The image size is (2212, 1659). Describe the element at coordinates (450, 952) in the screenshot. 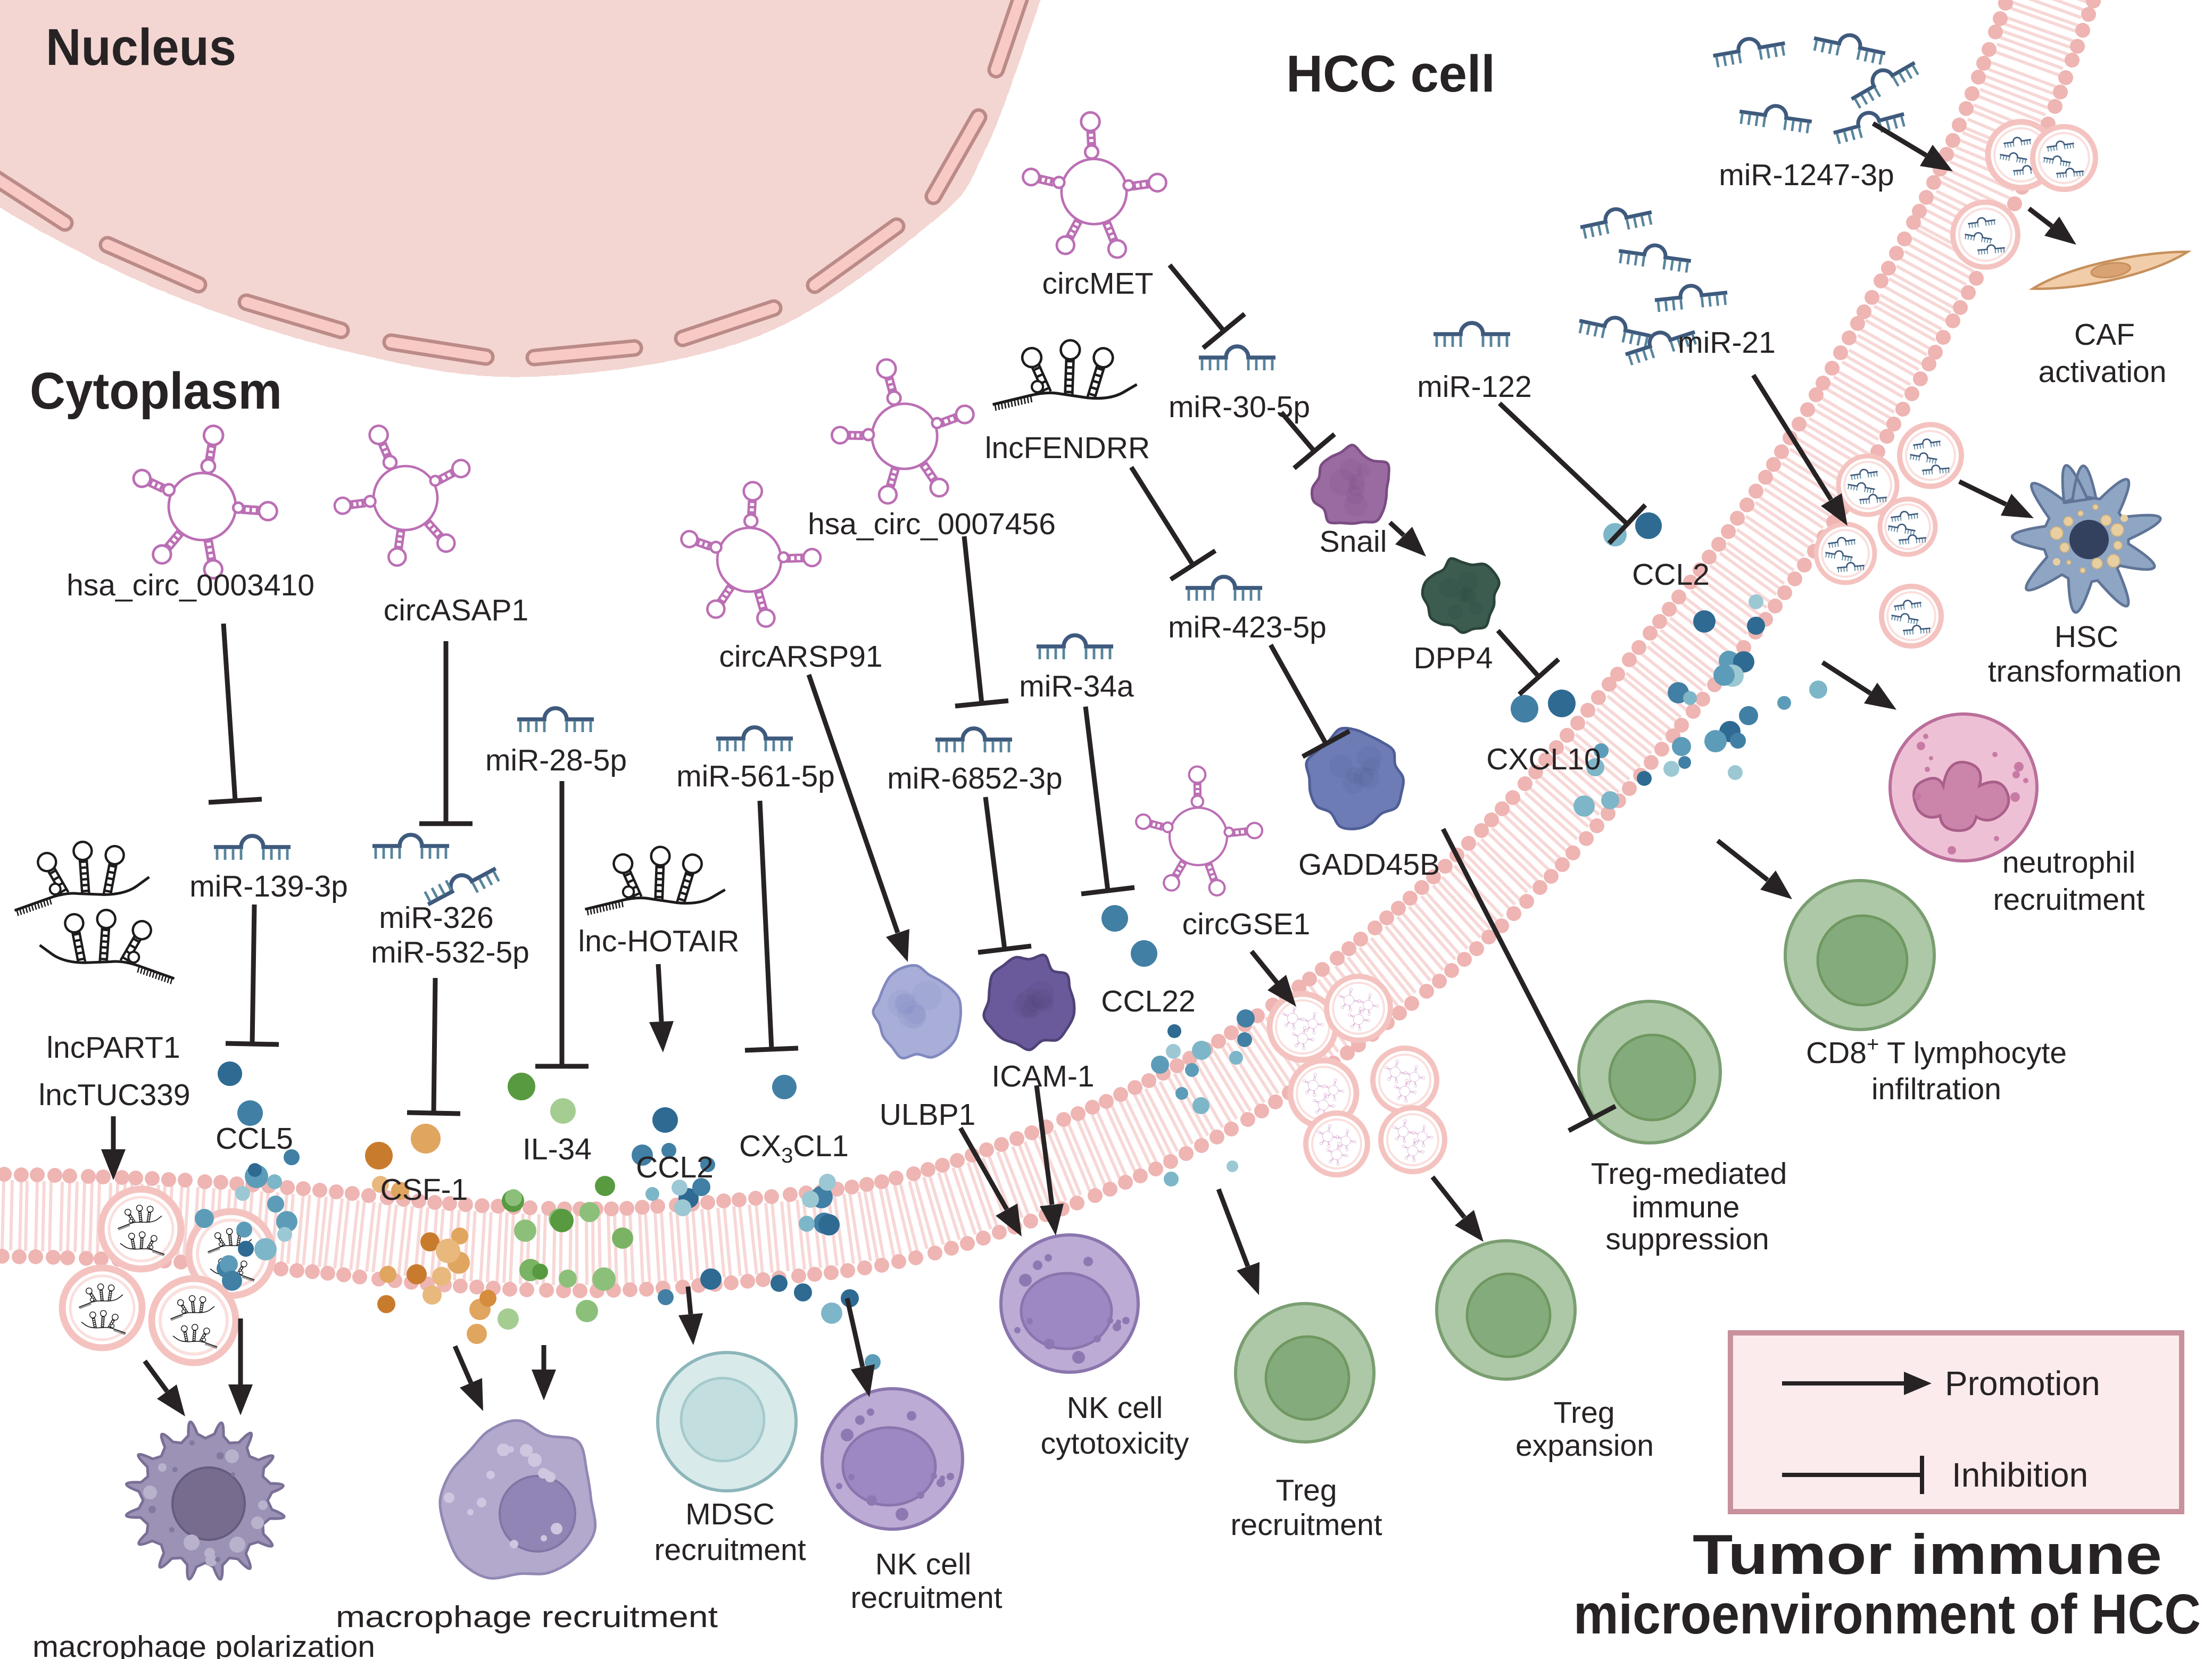

I see `svg-text: miR-532-5p` at that location.